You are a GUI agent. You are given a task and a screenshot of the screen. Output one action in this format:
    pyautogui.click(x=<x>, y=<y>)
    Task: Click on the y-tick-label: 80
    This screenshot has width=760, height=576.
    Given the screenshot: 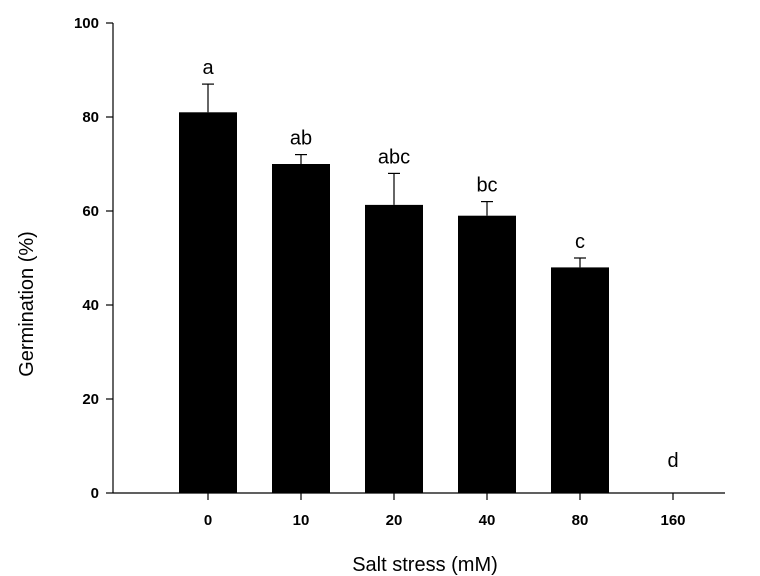 What is the action you would take?
    pyautogui.click(x=90, y=117)
    